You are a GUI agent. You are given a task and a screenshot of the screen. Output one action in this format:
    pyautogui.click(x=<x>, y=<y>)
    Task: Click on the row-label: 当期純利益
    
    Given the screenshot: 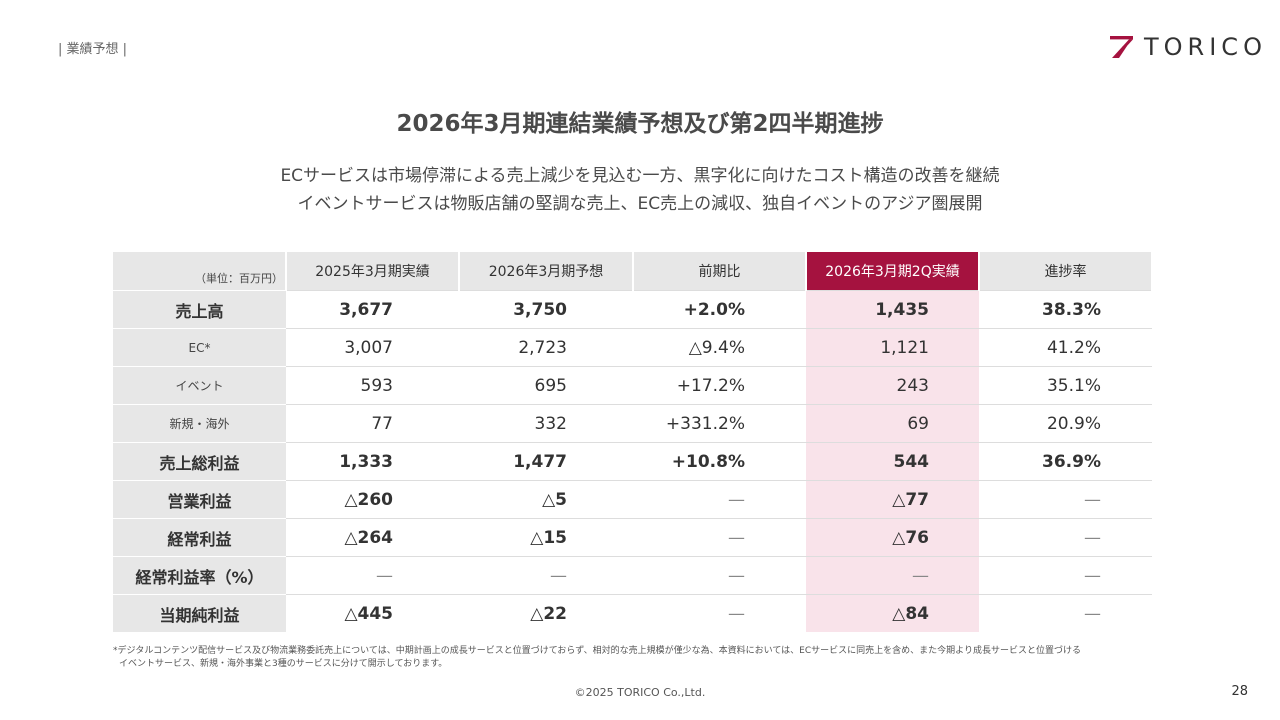 What is the action you would take?
    pyautogui.click(x=199, y=613)
    